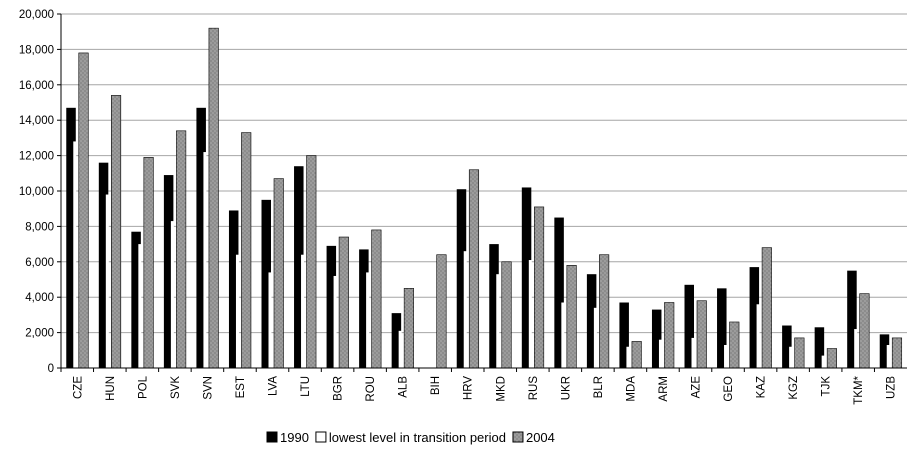 This screenshot has width=913, height=461. I want to click on y-tick-label: 18,000, so click(36, 50).